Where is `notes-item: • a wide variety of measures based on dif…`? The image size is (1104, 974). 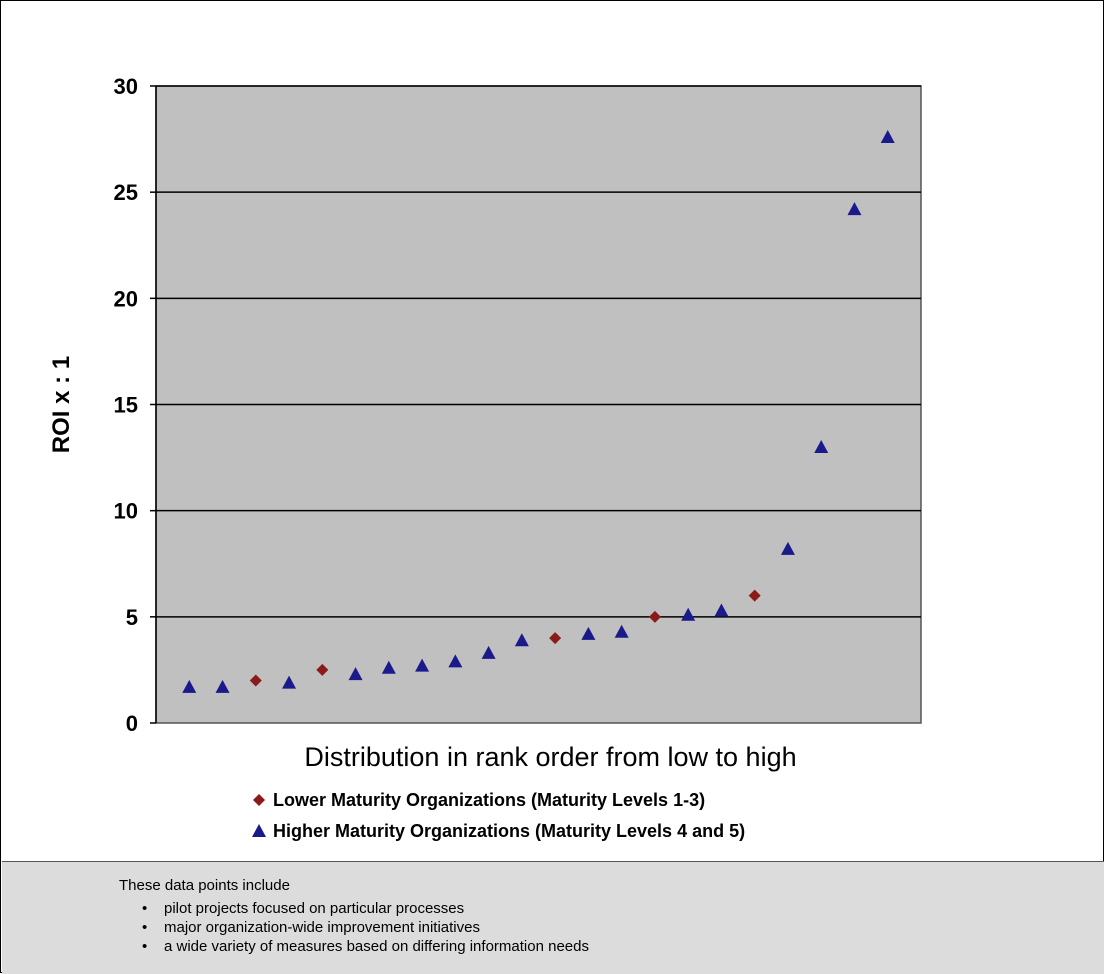 notes-item: • a wide variety of measures based on dif… is located at coordinates (365, 946).